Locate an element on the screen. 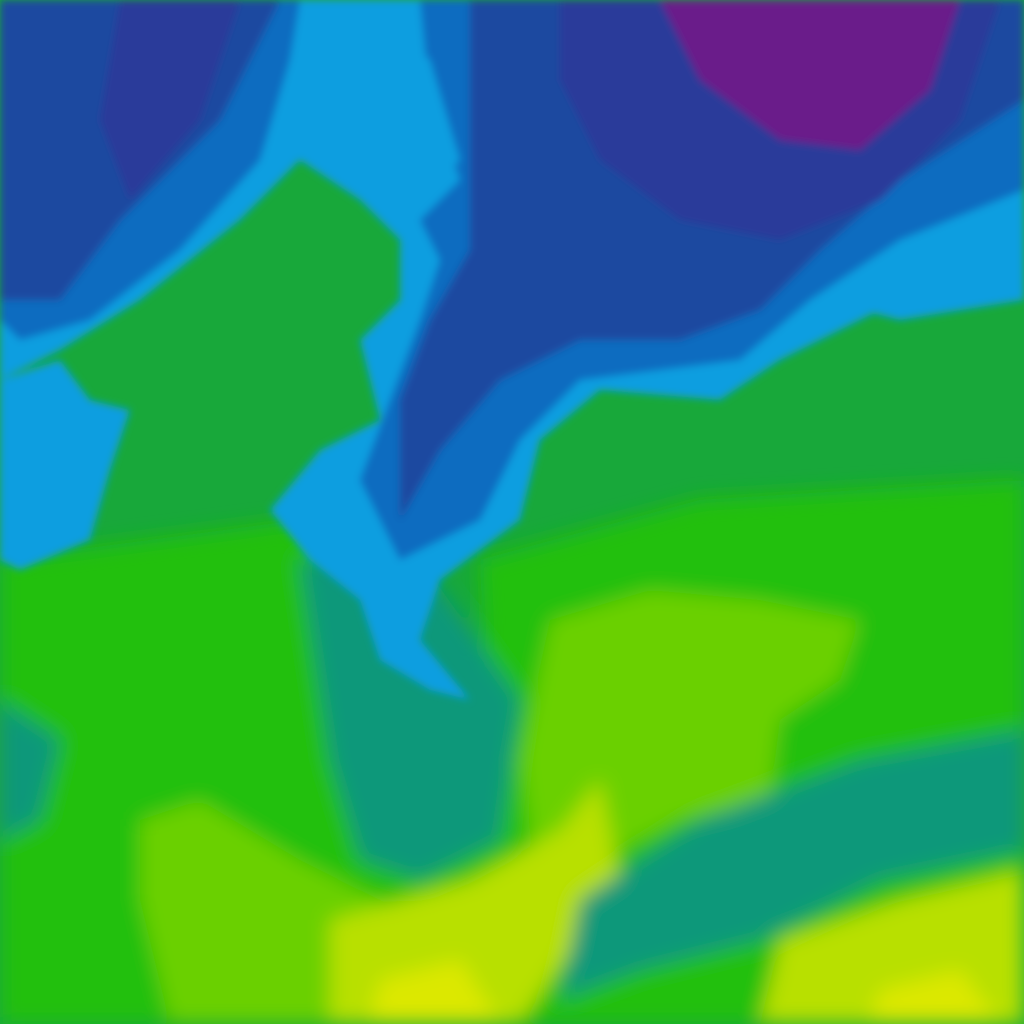  cold-core-purple is located at coordinates (810, 75).